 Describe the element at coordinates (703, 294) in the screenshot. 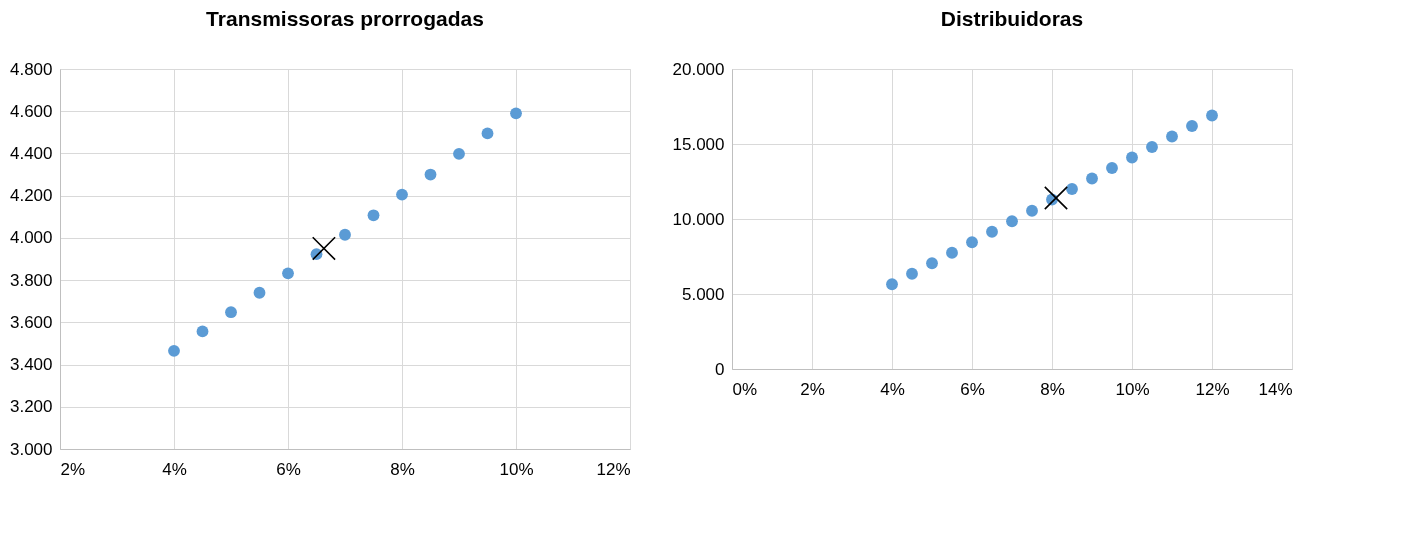

I see `y-tick-label: 5.000` at that location.